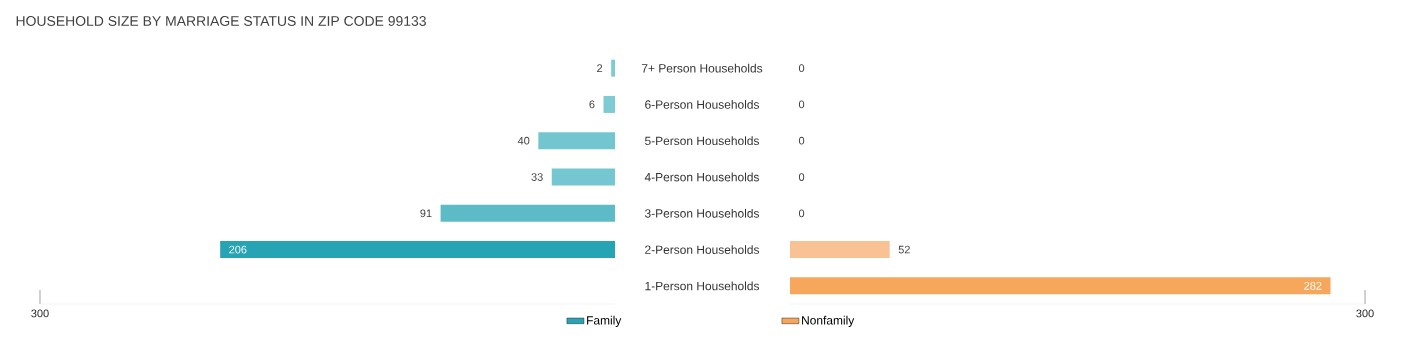 The height and width of the screenshot is (341, 1406). What do you see at coordinates (702, 249) in the screenshot?
I see `y-tick-label: 2-Person Households` at bounding box center [702, 249].